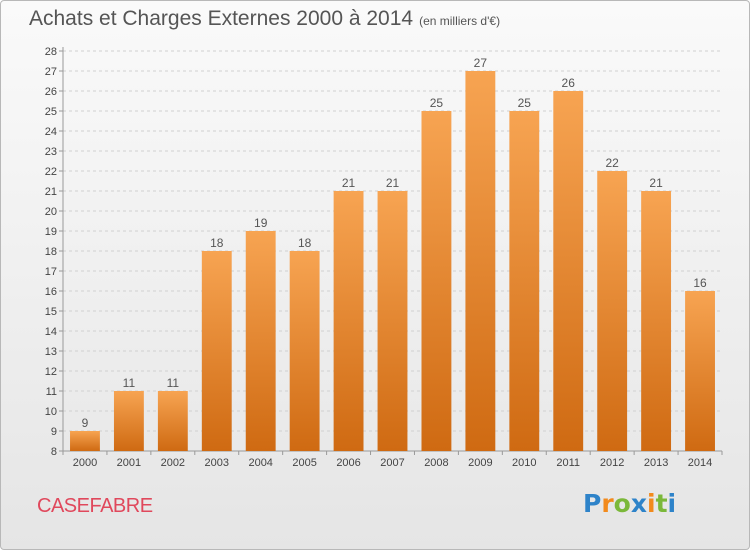 This screenshot has height=550, width=750. Describe the element at coordinates (54, 432) in the screenshot. I see `y-tick-label: 9` at that location.